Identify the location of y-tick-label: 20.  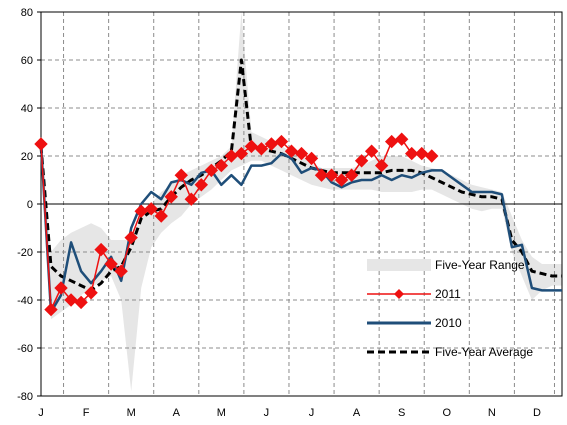
(27, 157).